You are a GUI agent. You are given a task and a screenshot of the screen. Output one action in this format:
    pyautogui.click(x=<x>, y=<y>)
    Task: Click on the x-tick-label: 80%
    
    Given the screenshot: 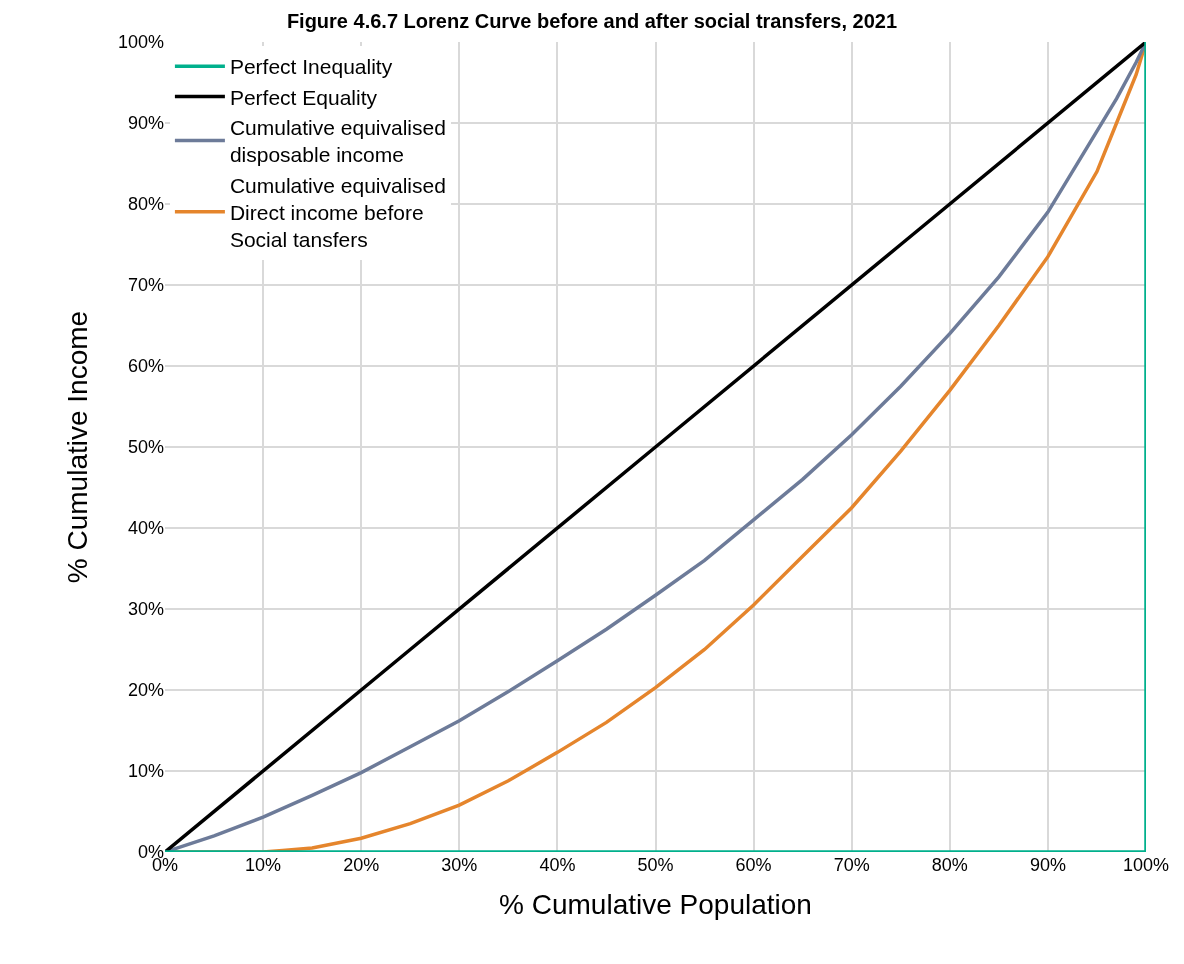 What is the action you would take?
    pyautogui.click(x=949, y=865)
    